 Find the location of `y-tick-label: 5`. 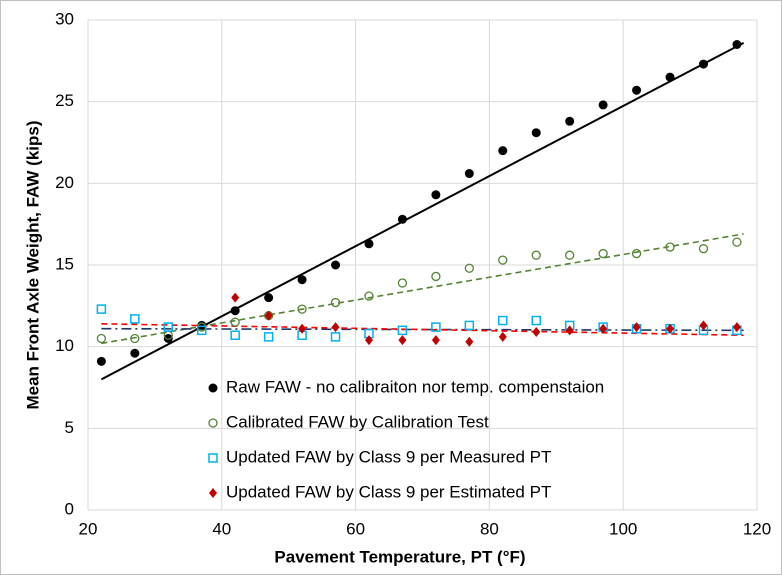

y-tick-label: 5 is located at coordinates (69, 427).